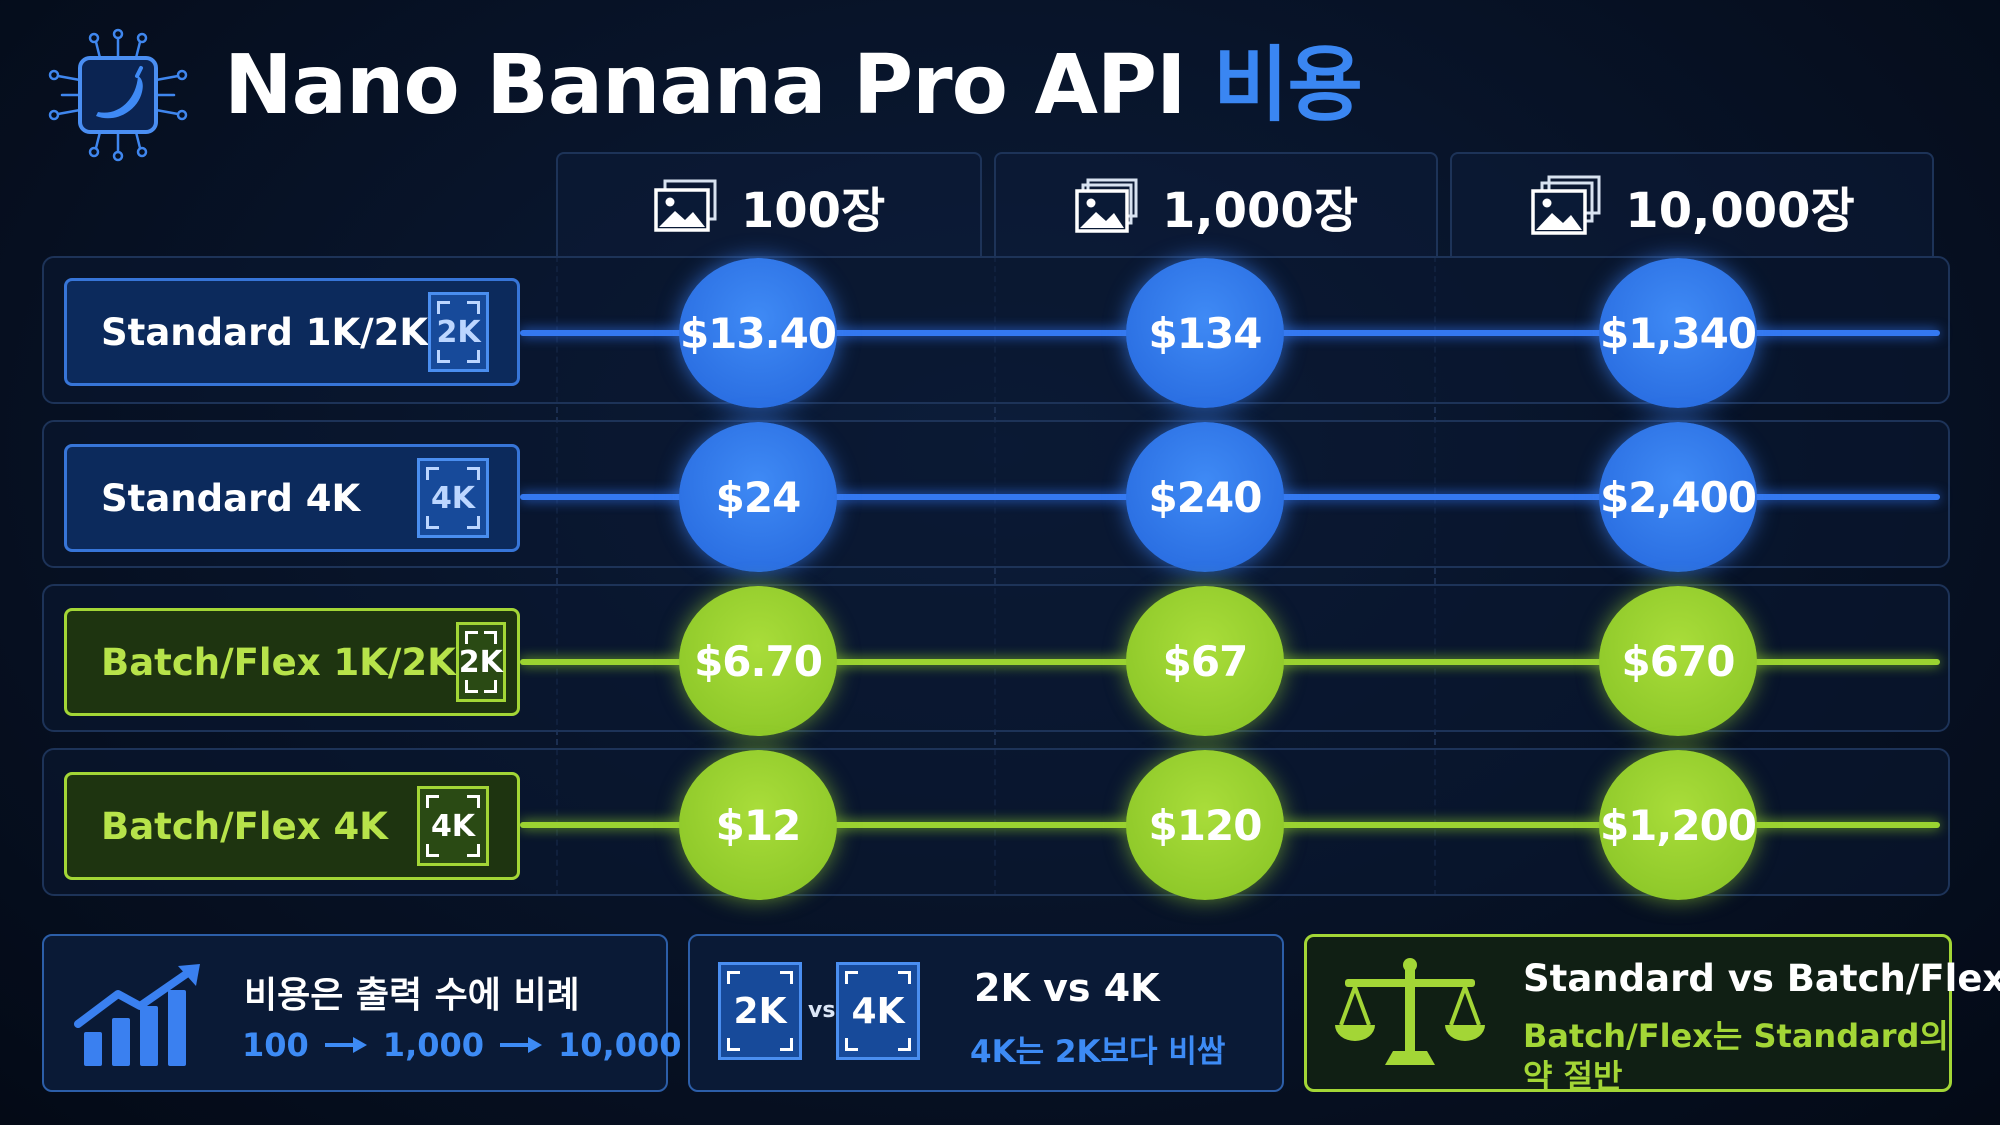  Describe the element at coordinates (1098, 1052) in the screenshot. I see `card-subtitle: 4K는 2K보다 비쌈` at that location.